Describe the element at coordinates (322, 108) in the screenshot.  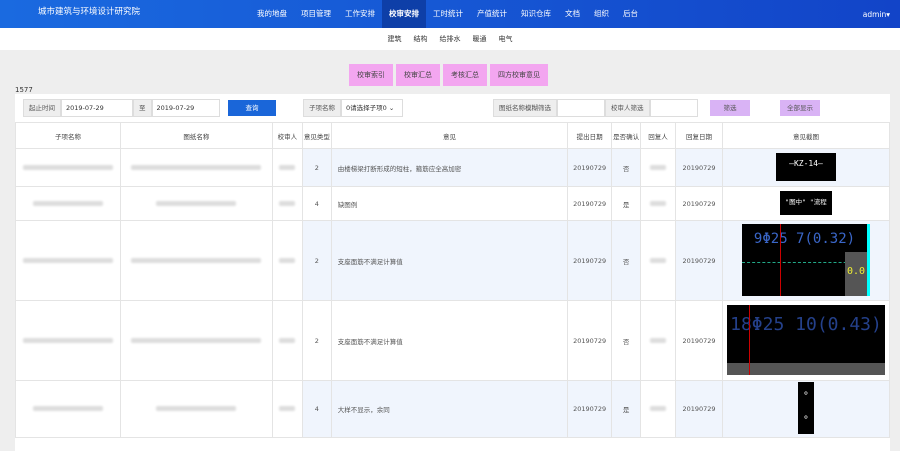
I see `subitem-label: 子项名称` at that location.